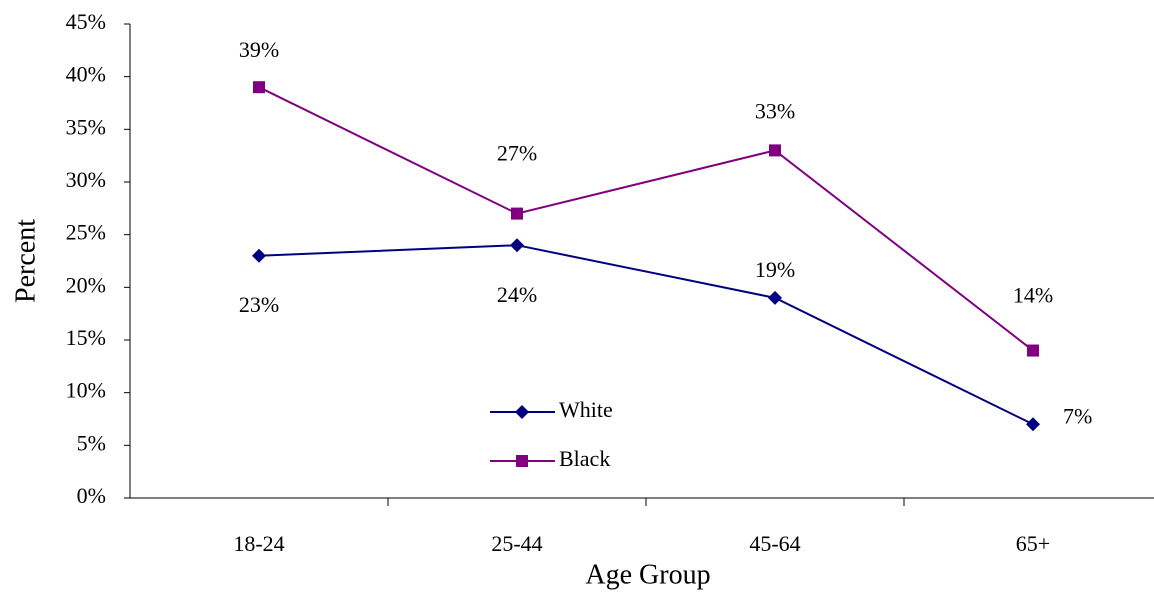 Image resolution: width=1154 pixels, height=593 pixels. Describe the element at coordinates (1033, 543) in the screenshot. I see `x-tick-label: 65+` at that location.